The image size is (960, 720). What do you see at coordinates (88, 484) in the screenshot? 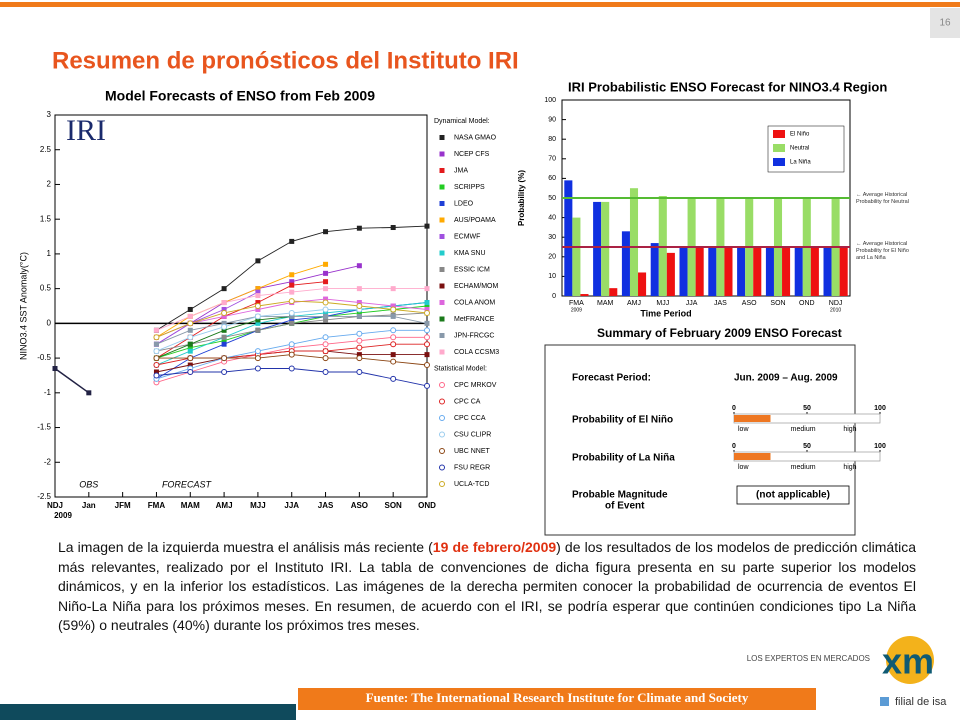
I see `obs-label: OBS` at bounding box center [88, 484].